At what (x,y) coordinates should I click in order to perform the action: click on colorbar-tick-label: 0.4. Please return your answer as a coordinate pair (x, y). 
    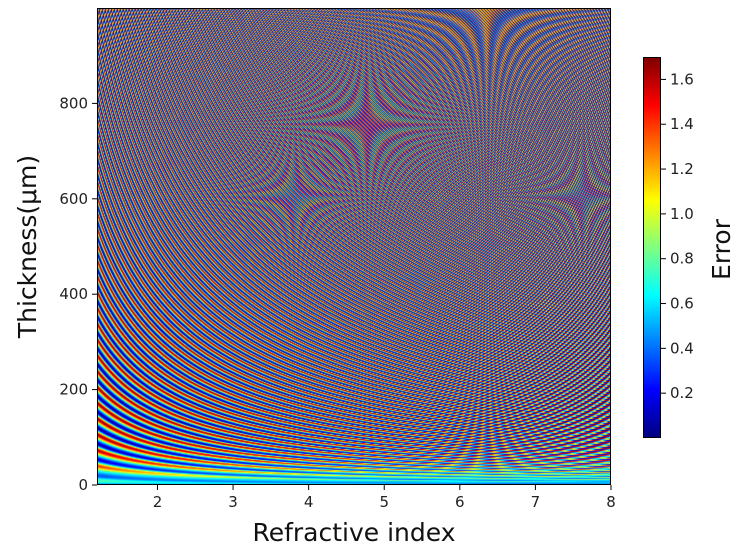
    Looking at the image, I should click on (682, 348).